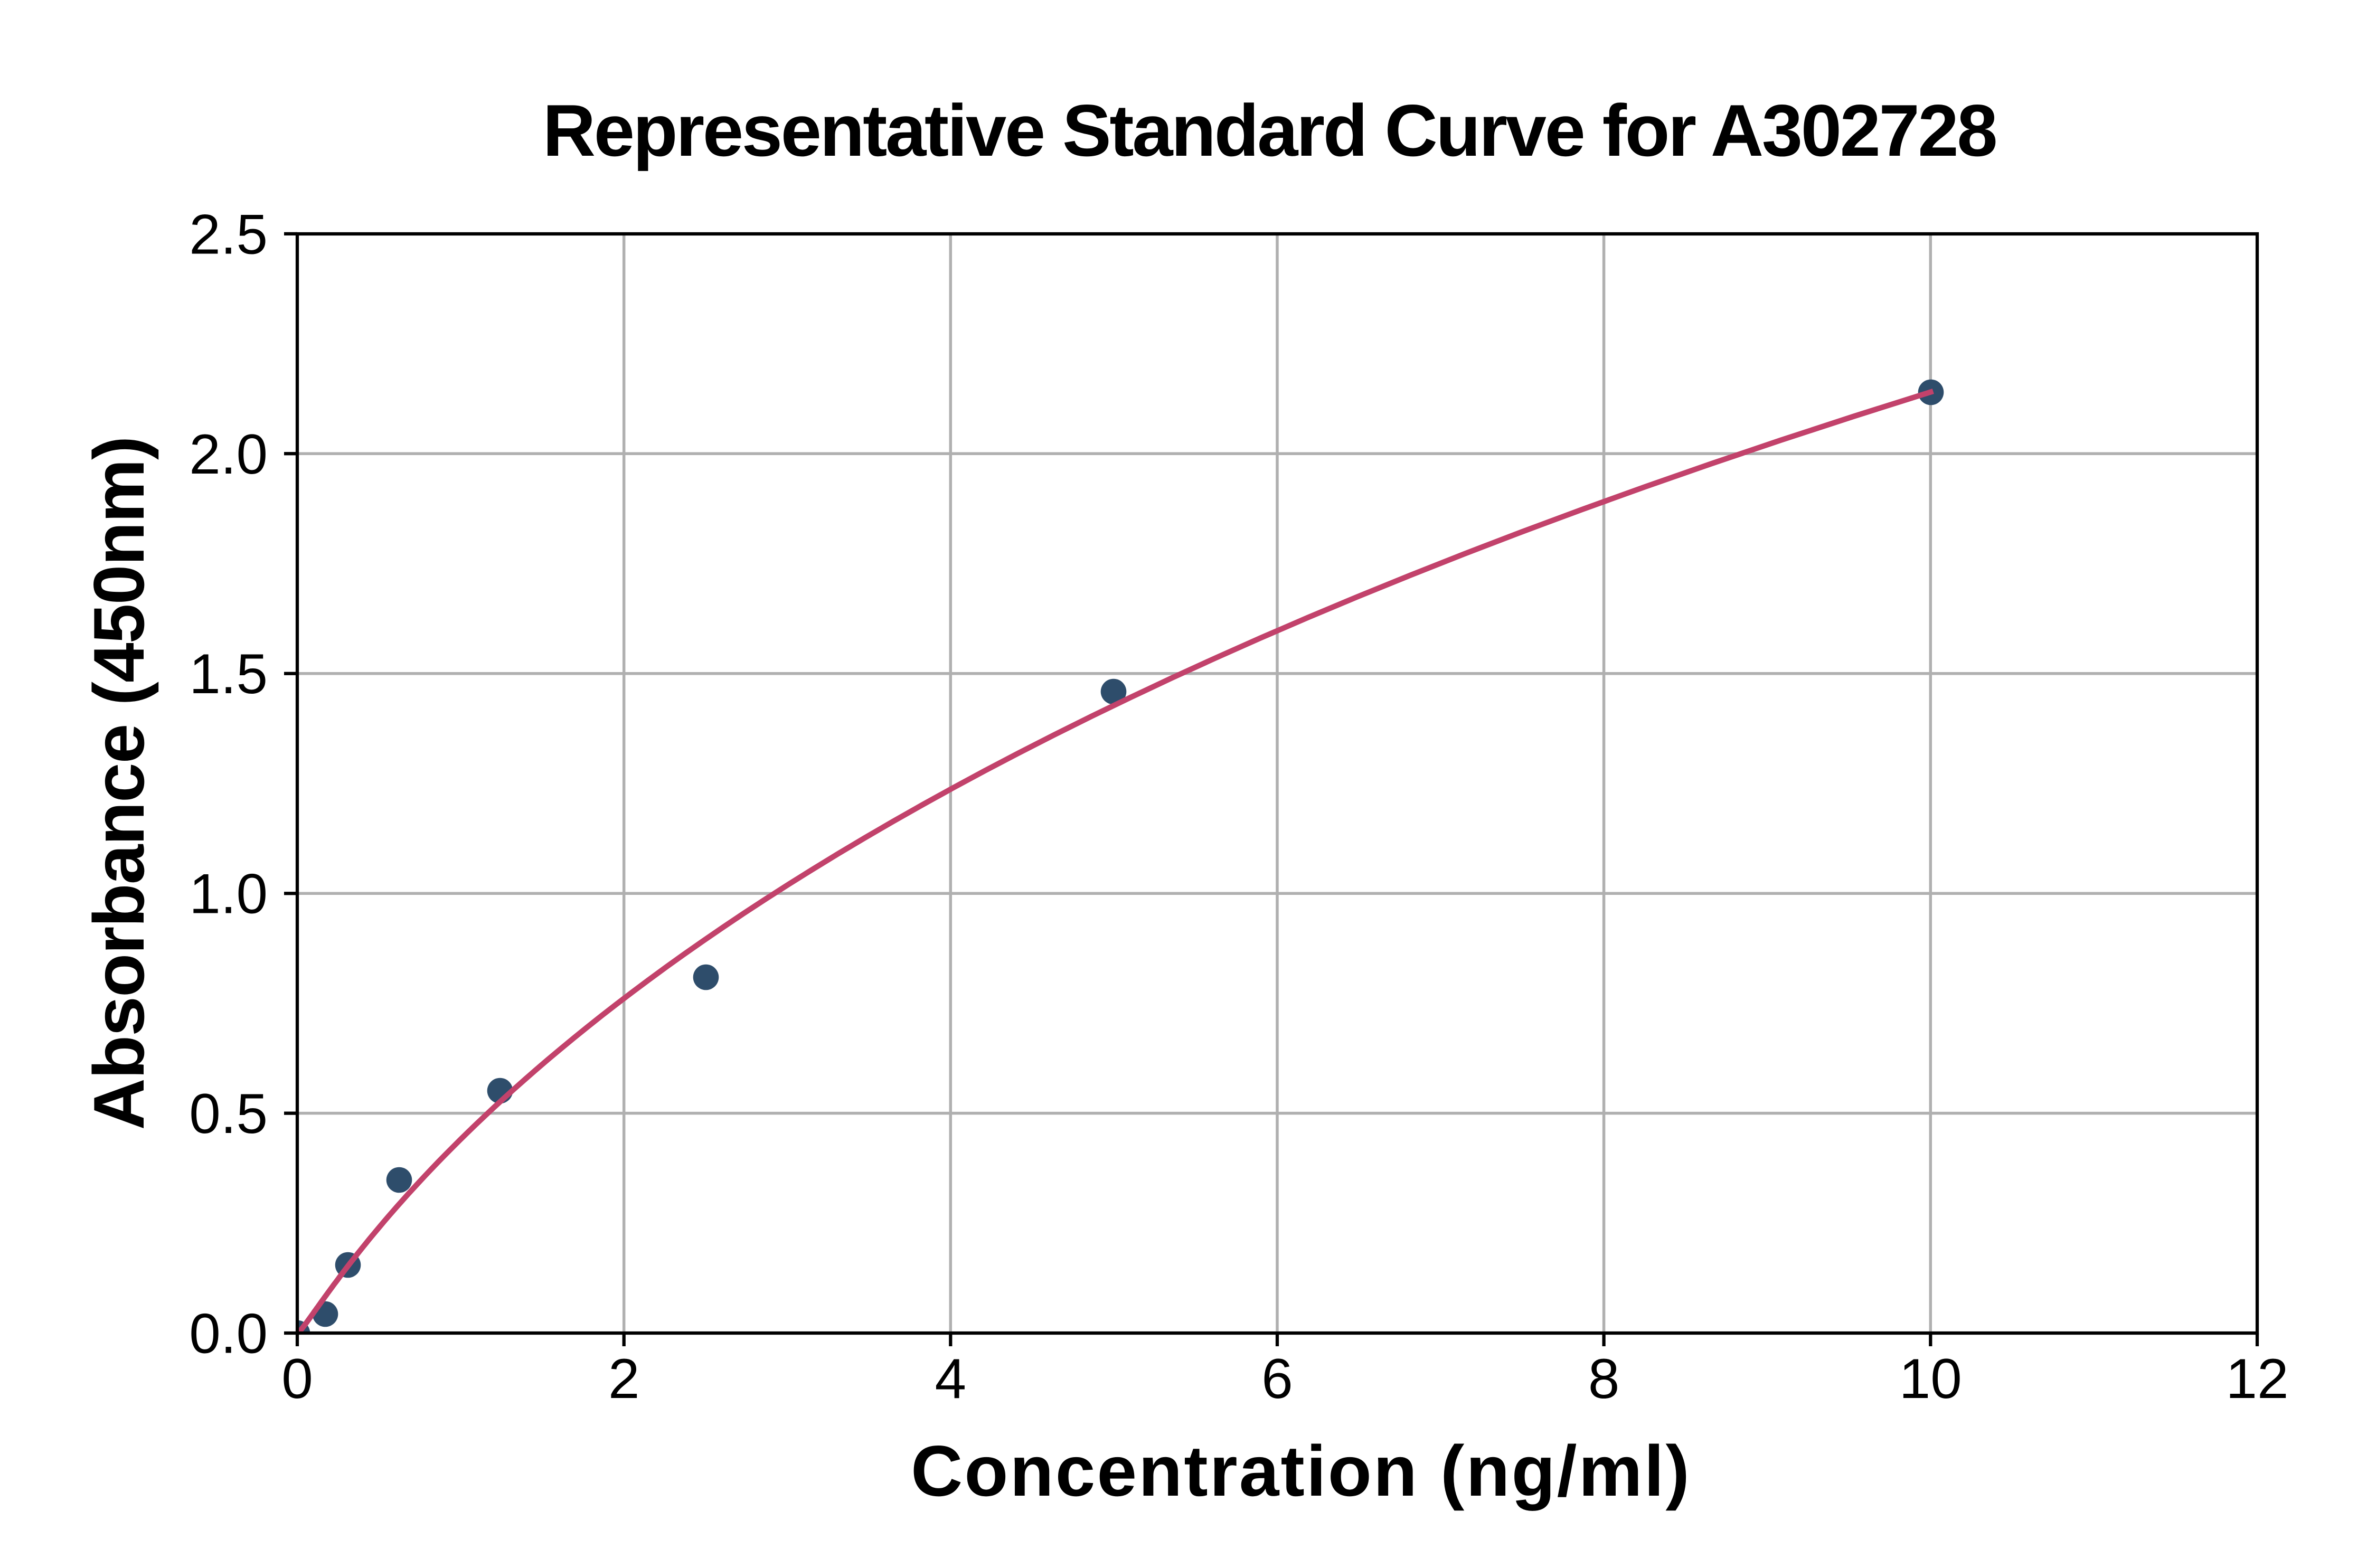  What do you see at coordinates (1604, 1379) in the screenshot?
I see `svg-text: 8` at bounding box center [1604, 1379].